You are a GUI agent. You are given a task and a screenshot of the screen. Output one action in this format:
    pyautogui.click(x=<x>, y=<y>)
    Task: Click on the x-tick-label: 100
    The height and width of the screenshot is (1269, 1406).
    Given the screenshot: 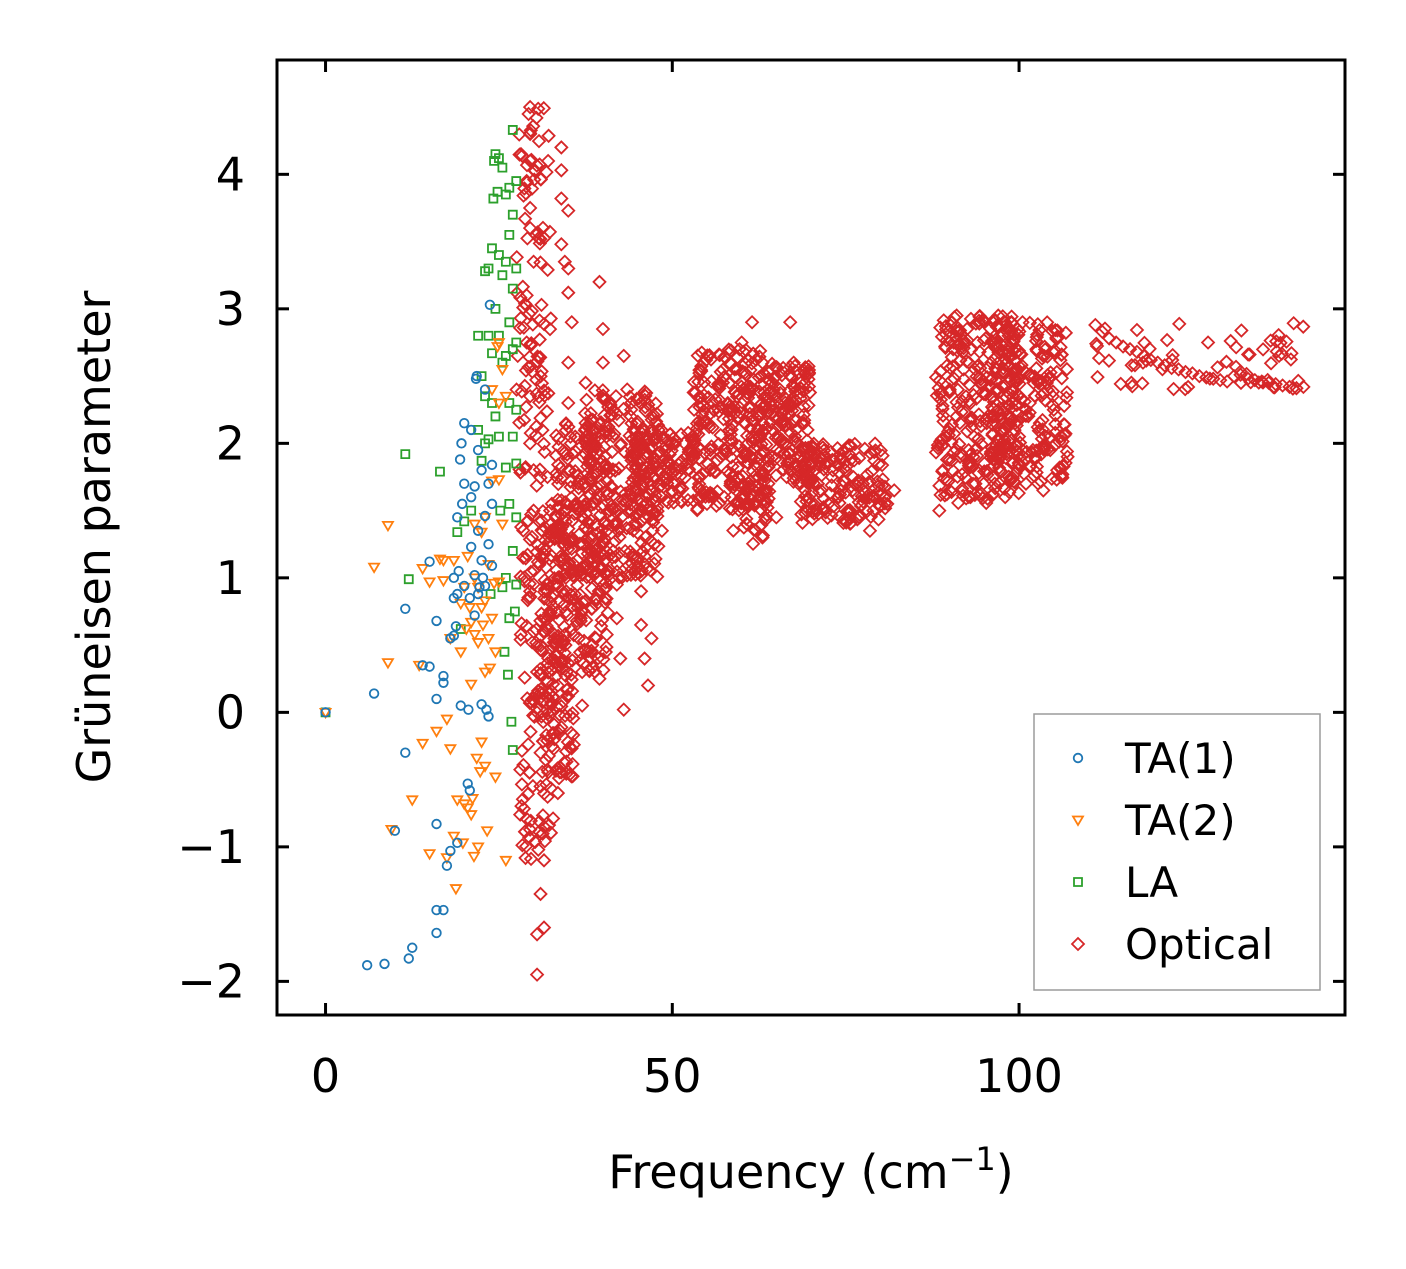 What is the action you would take?
    pyautogui.click(x=1019, y=1076)
    